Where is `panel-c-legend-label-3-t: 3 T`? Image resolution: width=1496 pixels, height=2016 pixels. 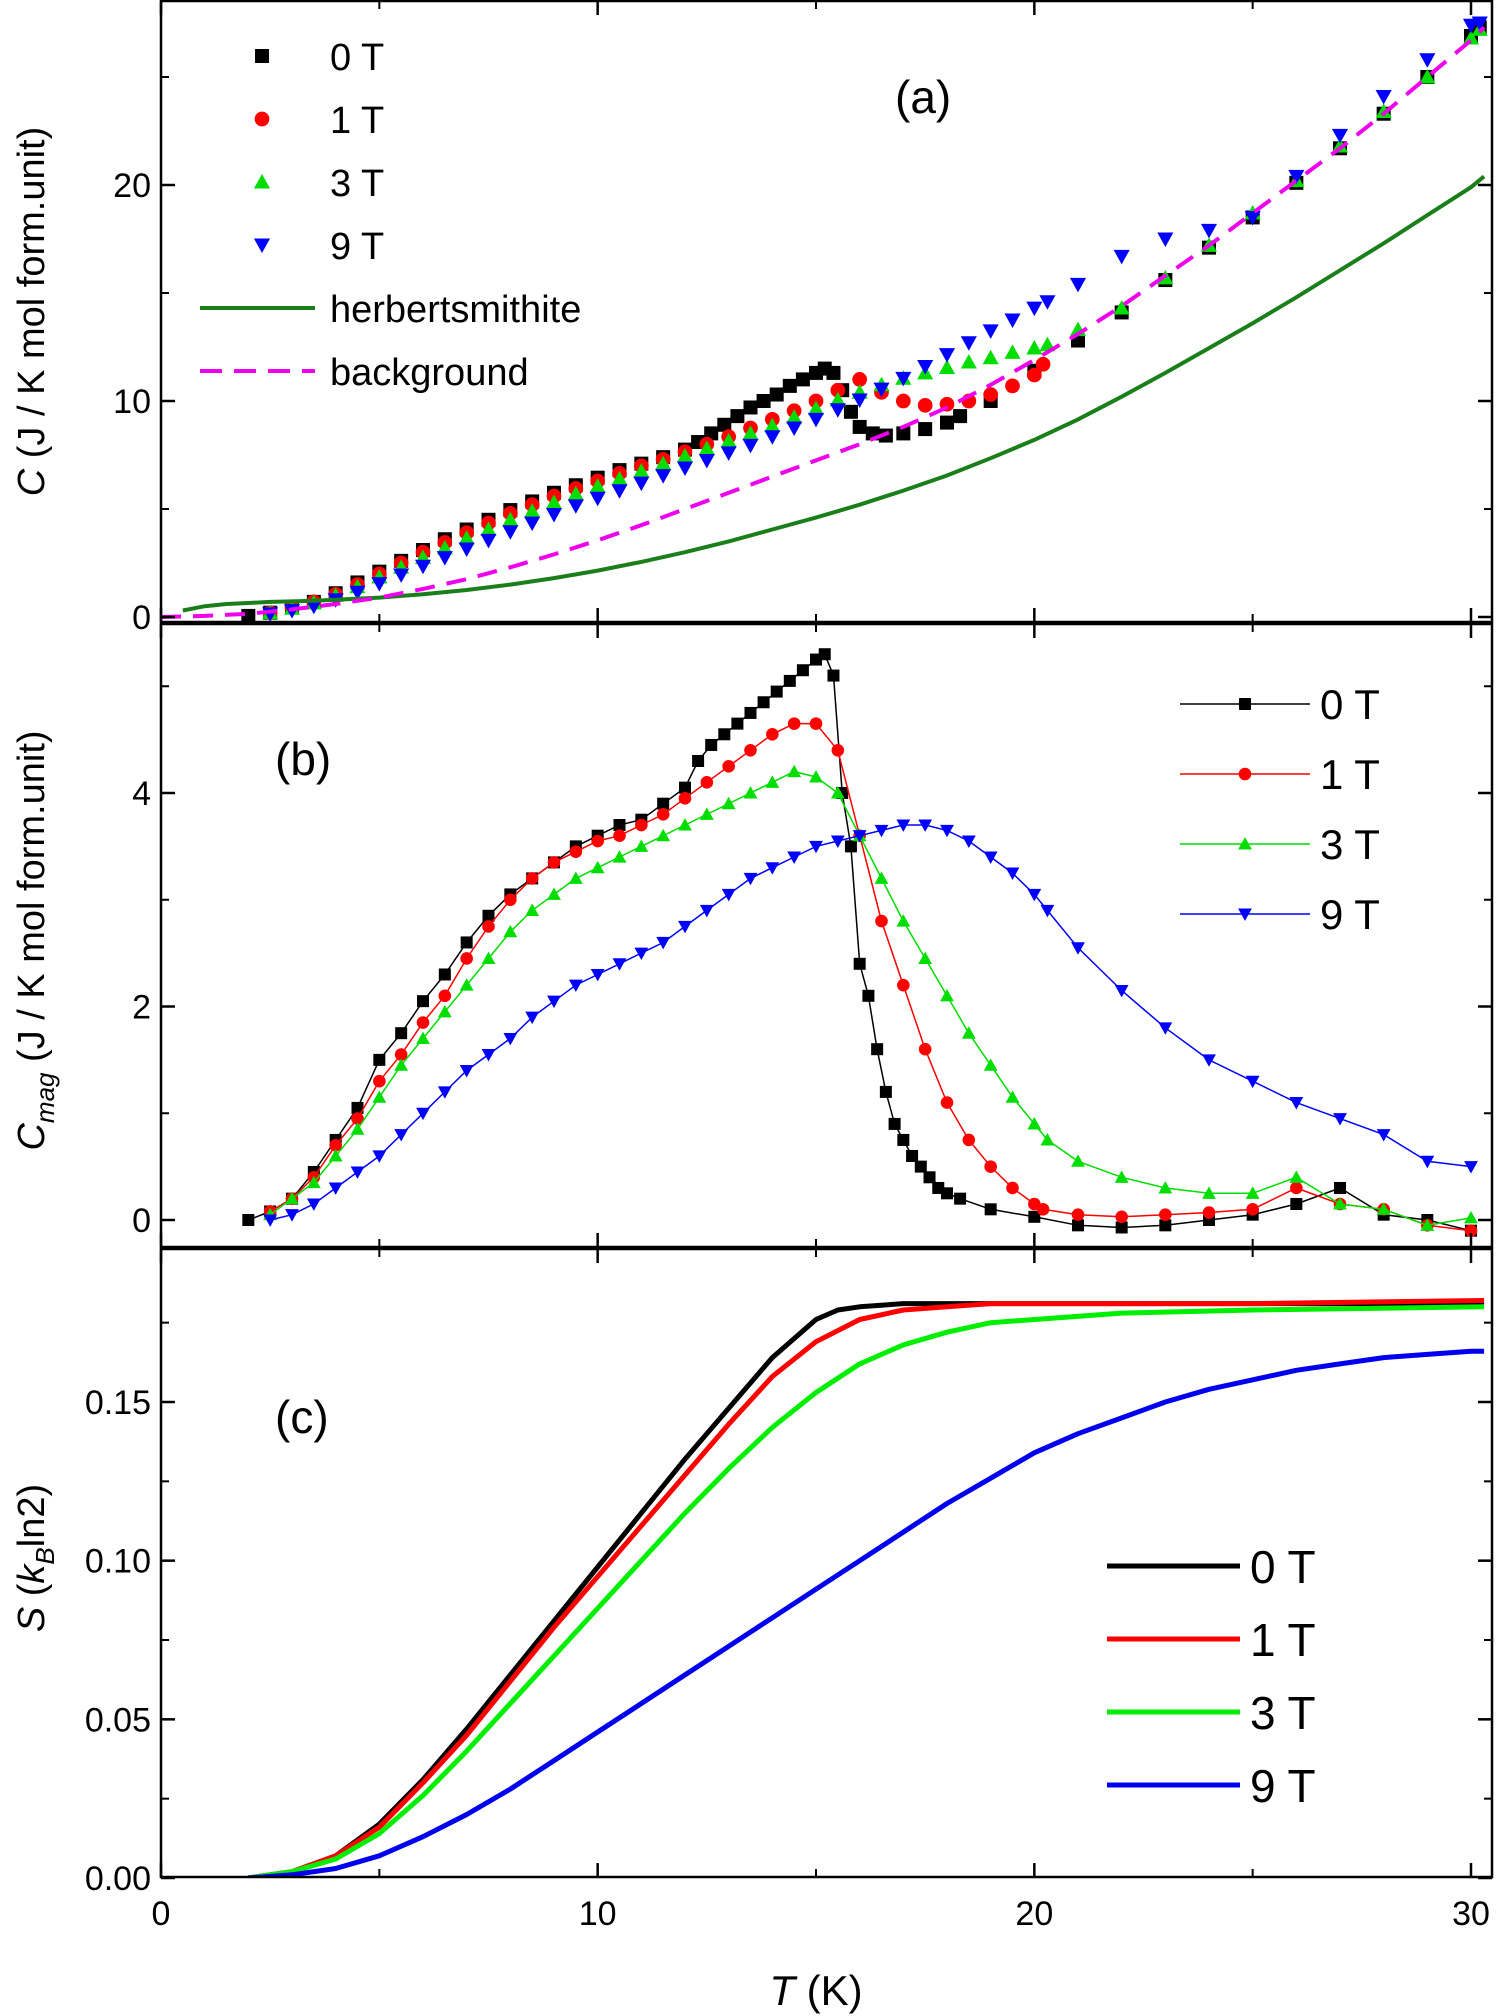
panel-c-legend-label-3-t: 3 T is located at coordinates (1283, 1713).